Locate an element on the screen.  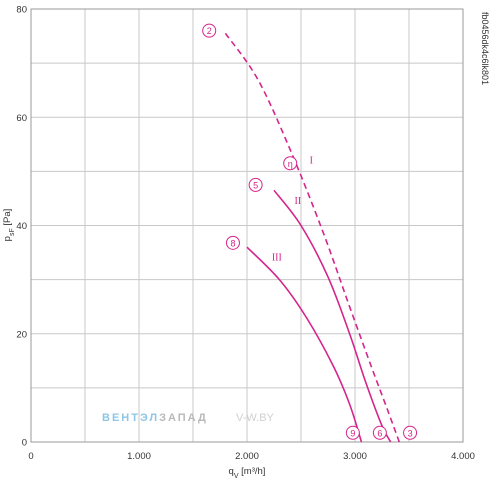
x-axis-title-main: q is located at coordinates (231, 471).